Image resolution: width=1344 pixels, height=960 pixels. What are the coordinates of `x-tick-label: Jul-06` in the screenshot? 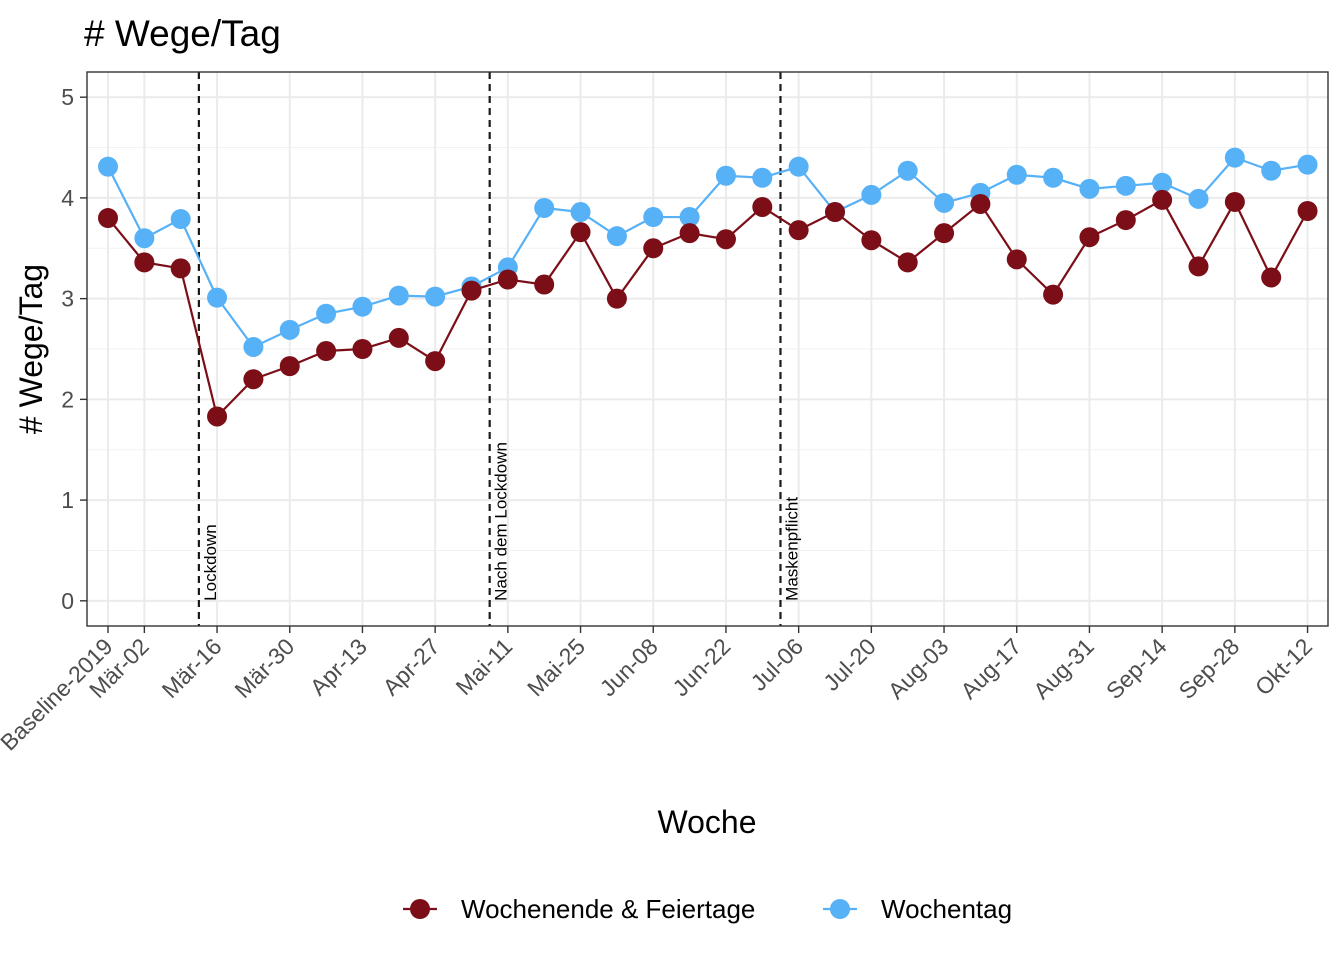 It's located at (776, 664).